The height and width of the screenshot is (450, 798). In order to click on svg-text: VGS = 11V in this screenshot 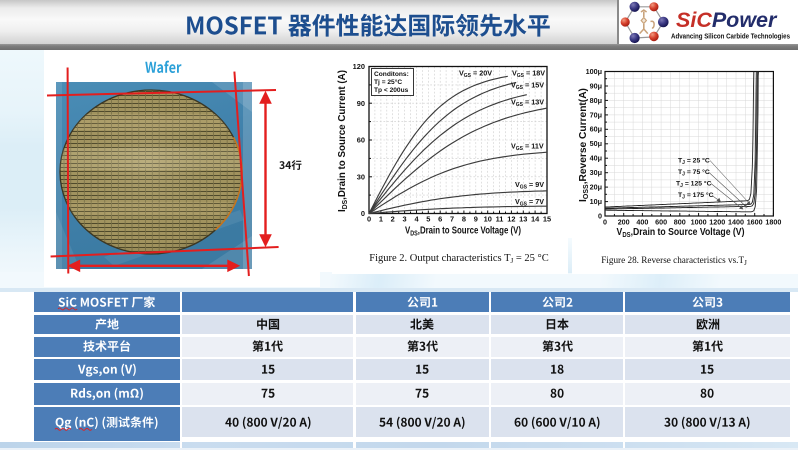, I will do `click(527, 147)`.